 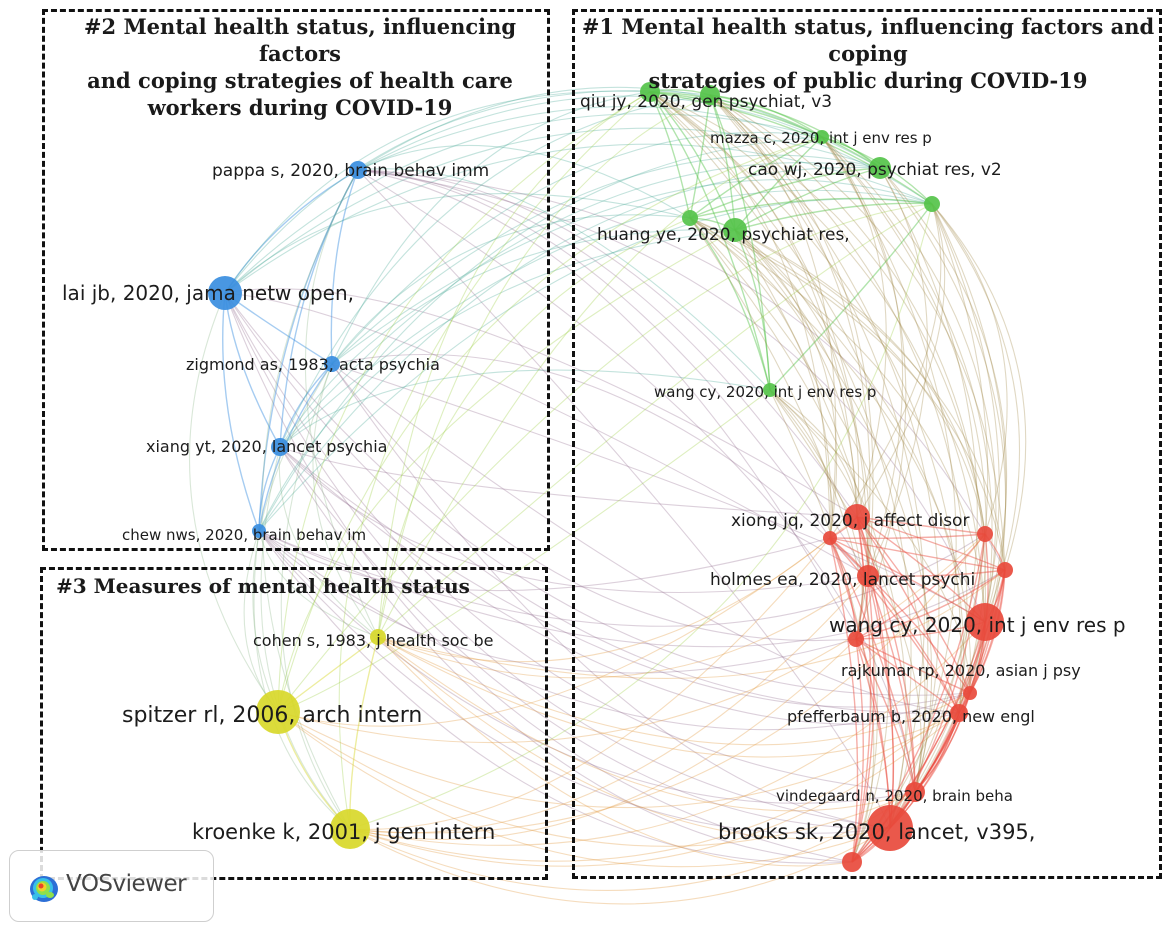 I want to click on vosviewer-brand-label: VOSviewer, so click(x=126, y=884).